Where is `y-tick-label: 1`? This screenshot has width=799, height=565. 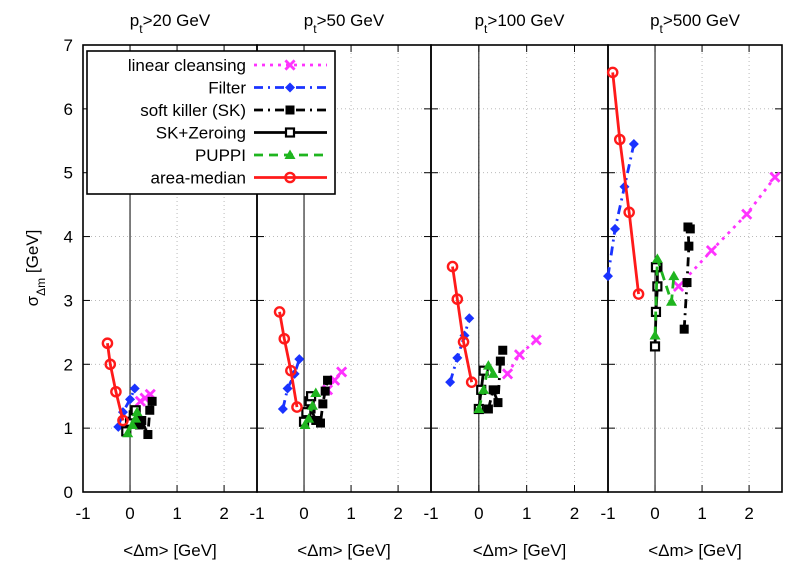
y-tick-label: 1 is located at coordinates (68, 428).